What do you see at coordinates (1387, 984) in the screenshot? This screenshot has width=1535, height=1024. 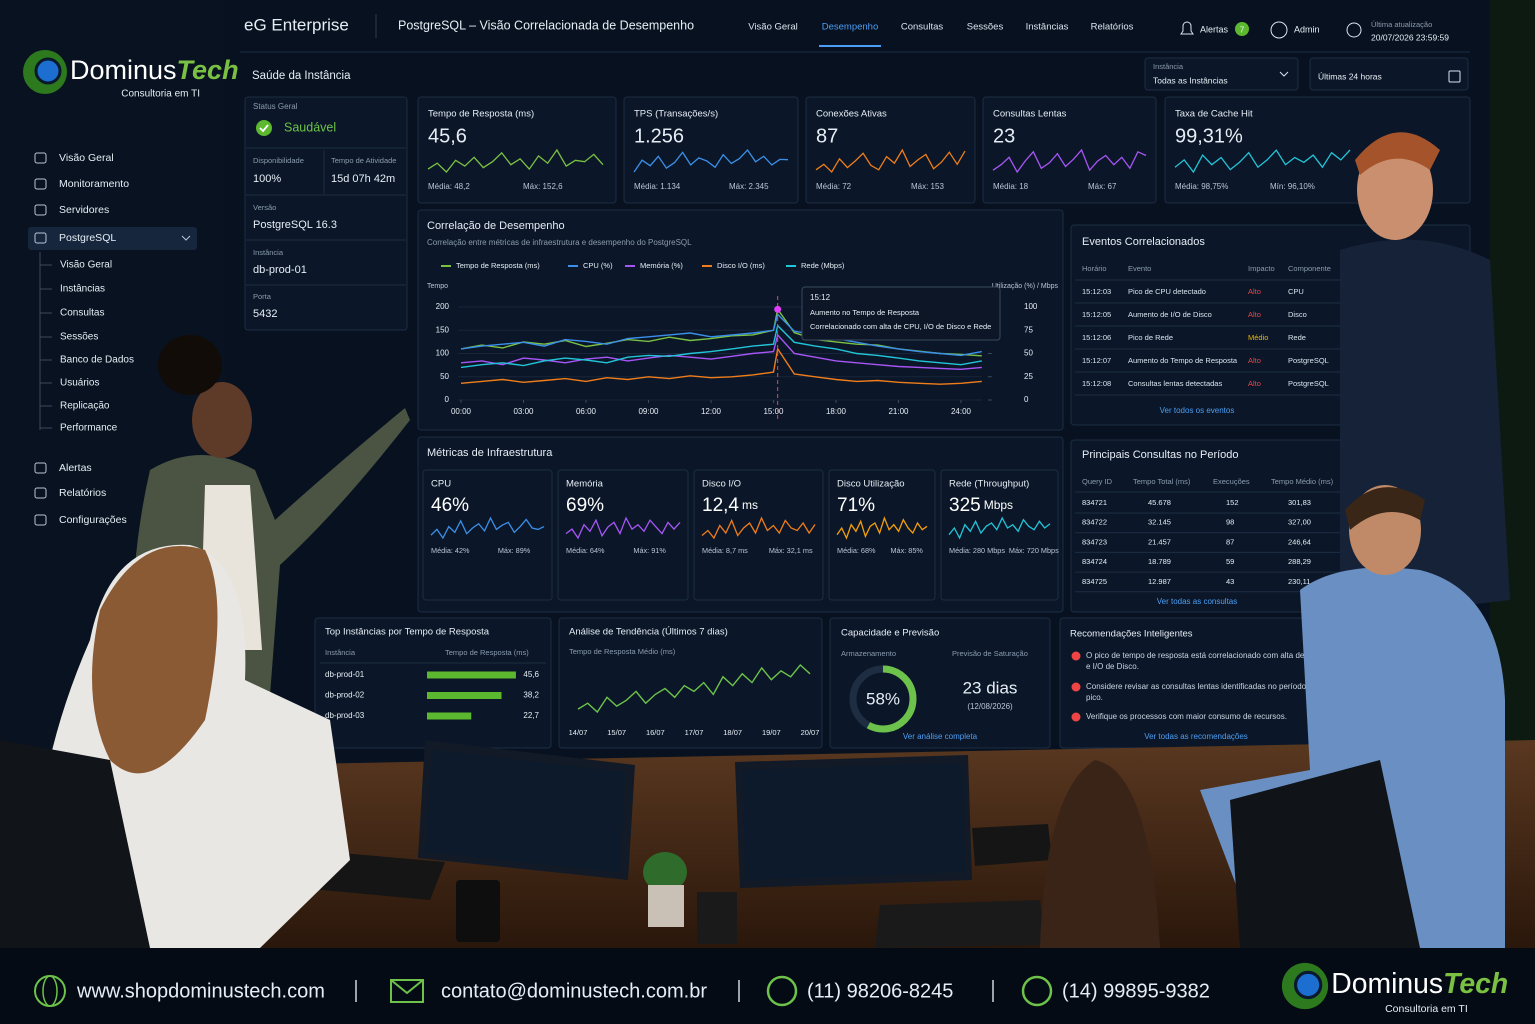 I see `logo-part: Dominus` at bounding box center [1387, 984].